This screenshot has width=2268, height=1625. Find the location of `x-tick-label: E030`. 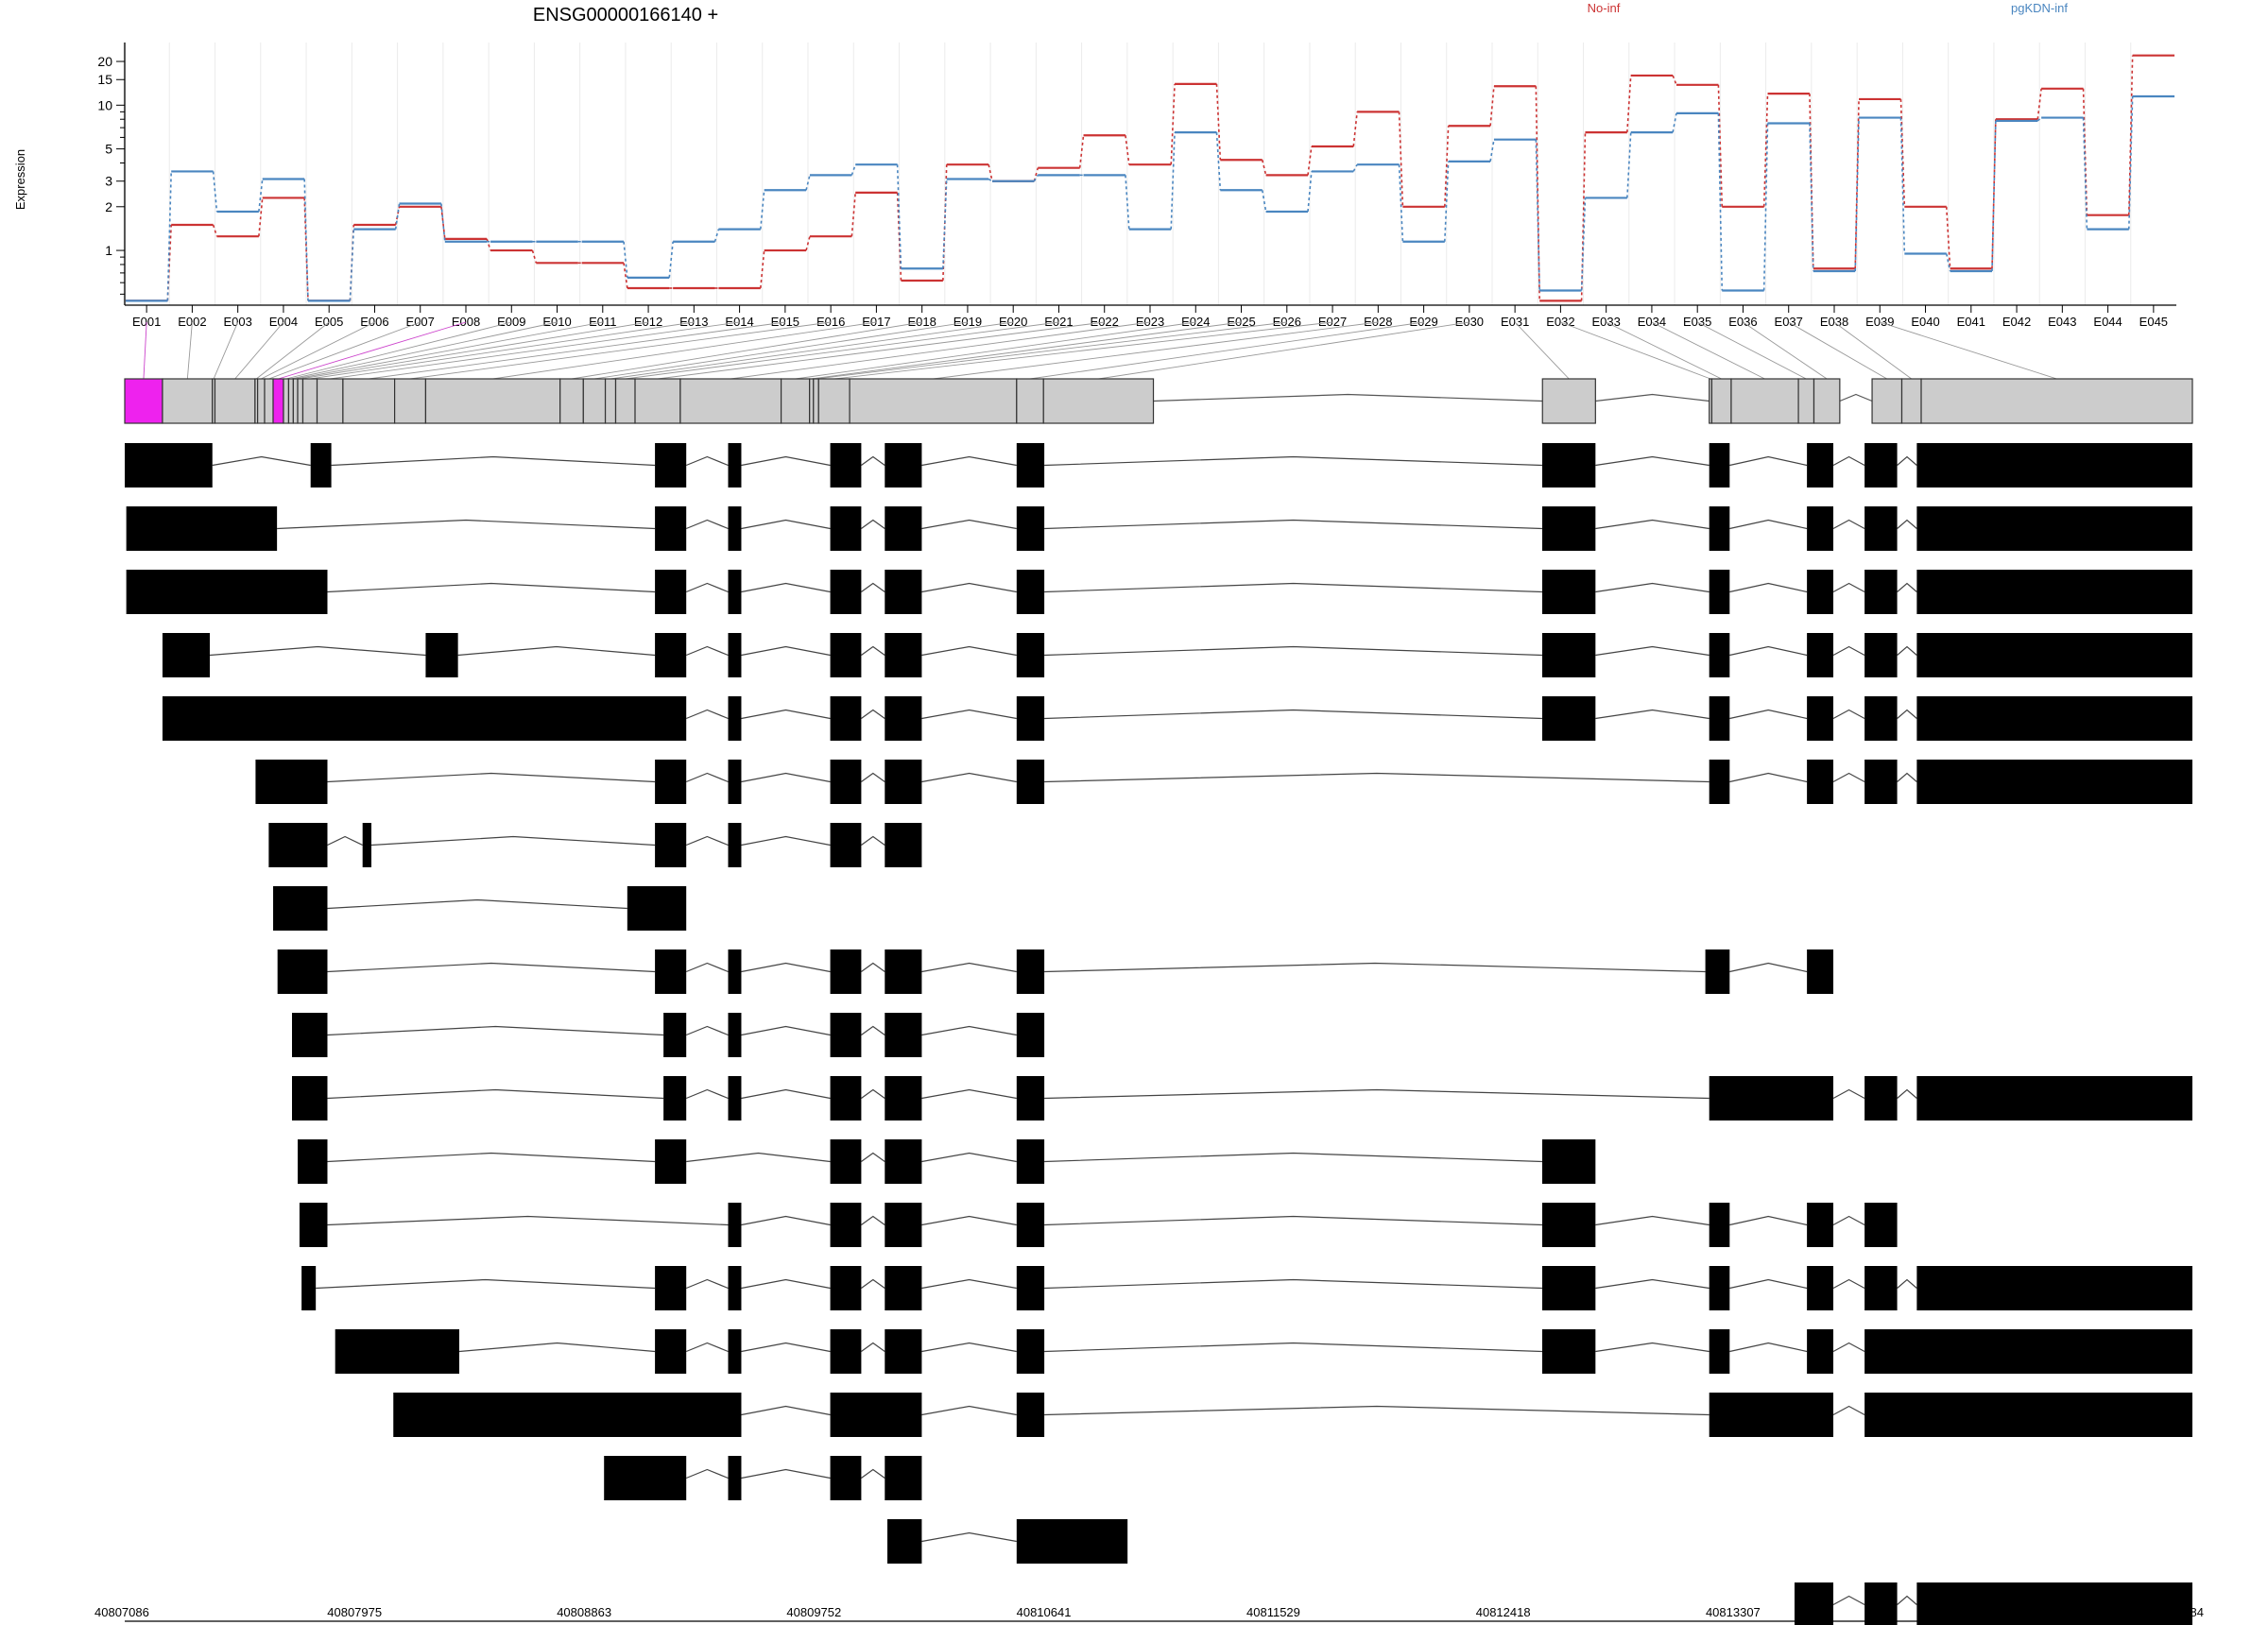

x-tick-label: E030 is located at coordinates (1469, 322).